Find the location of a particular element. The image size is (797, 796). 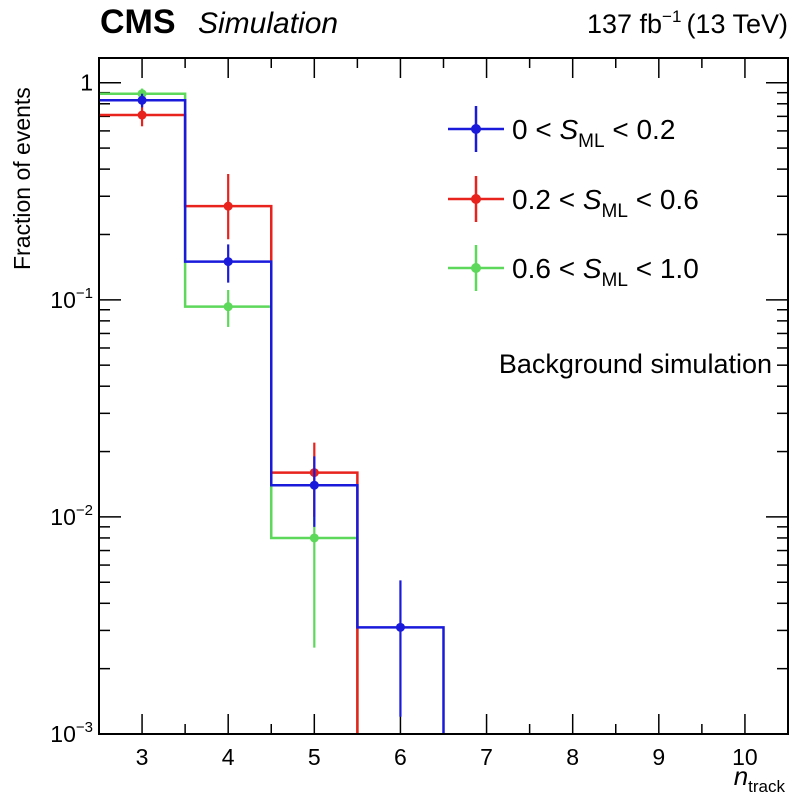

legend-label: 0.2 < SML < 0.6 is located at coordinates (605, 203).